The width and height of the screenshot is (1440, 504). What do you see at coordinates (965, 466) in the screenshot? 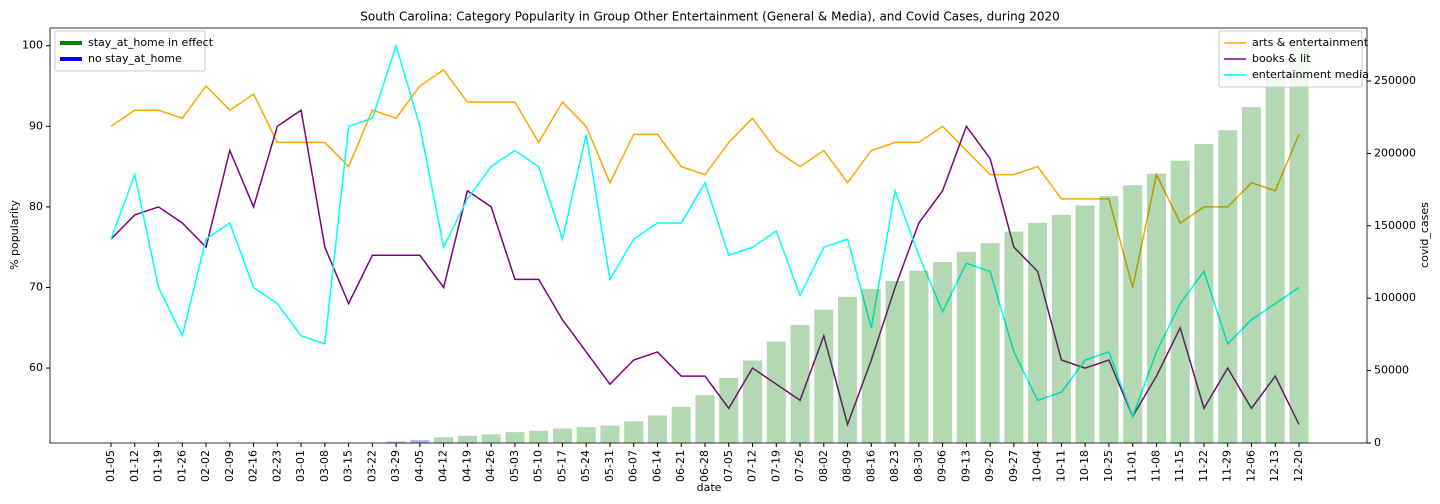
I see `x-tick-label: 09-13` at bounding box center [965, 466].